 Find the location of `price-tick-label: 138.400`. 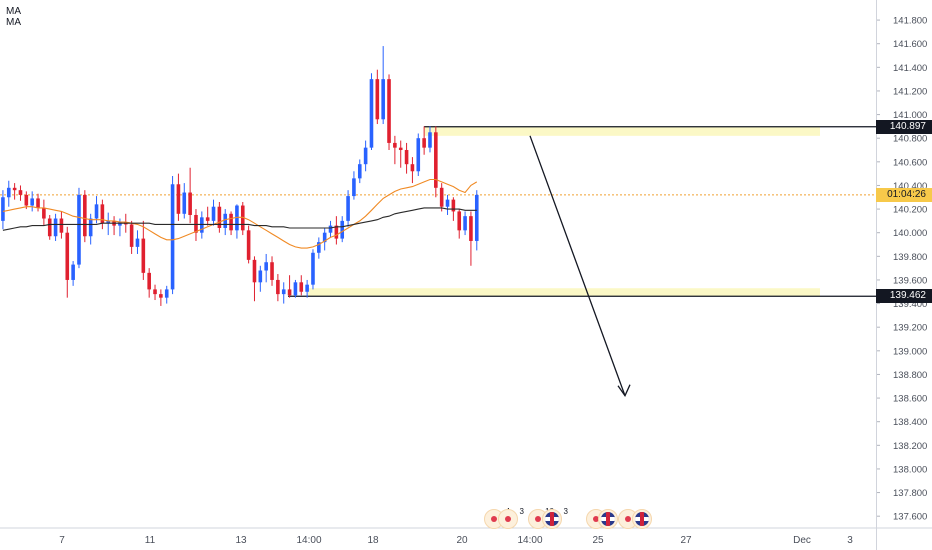

price-tick-label: 138.400 is located at coordinates (910, 422).